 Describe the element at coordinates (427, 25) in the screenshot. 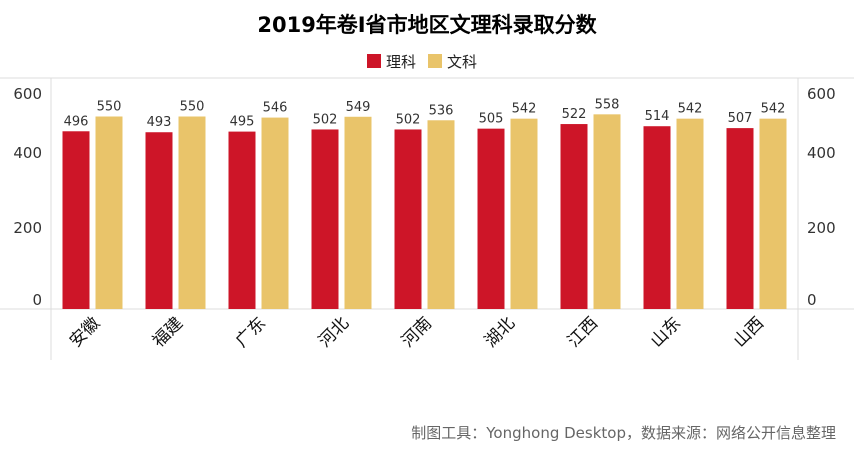

I see `chart-title: 2019年卷I省市地区文理科录取分数` at that location.